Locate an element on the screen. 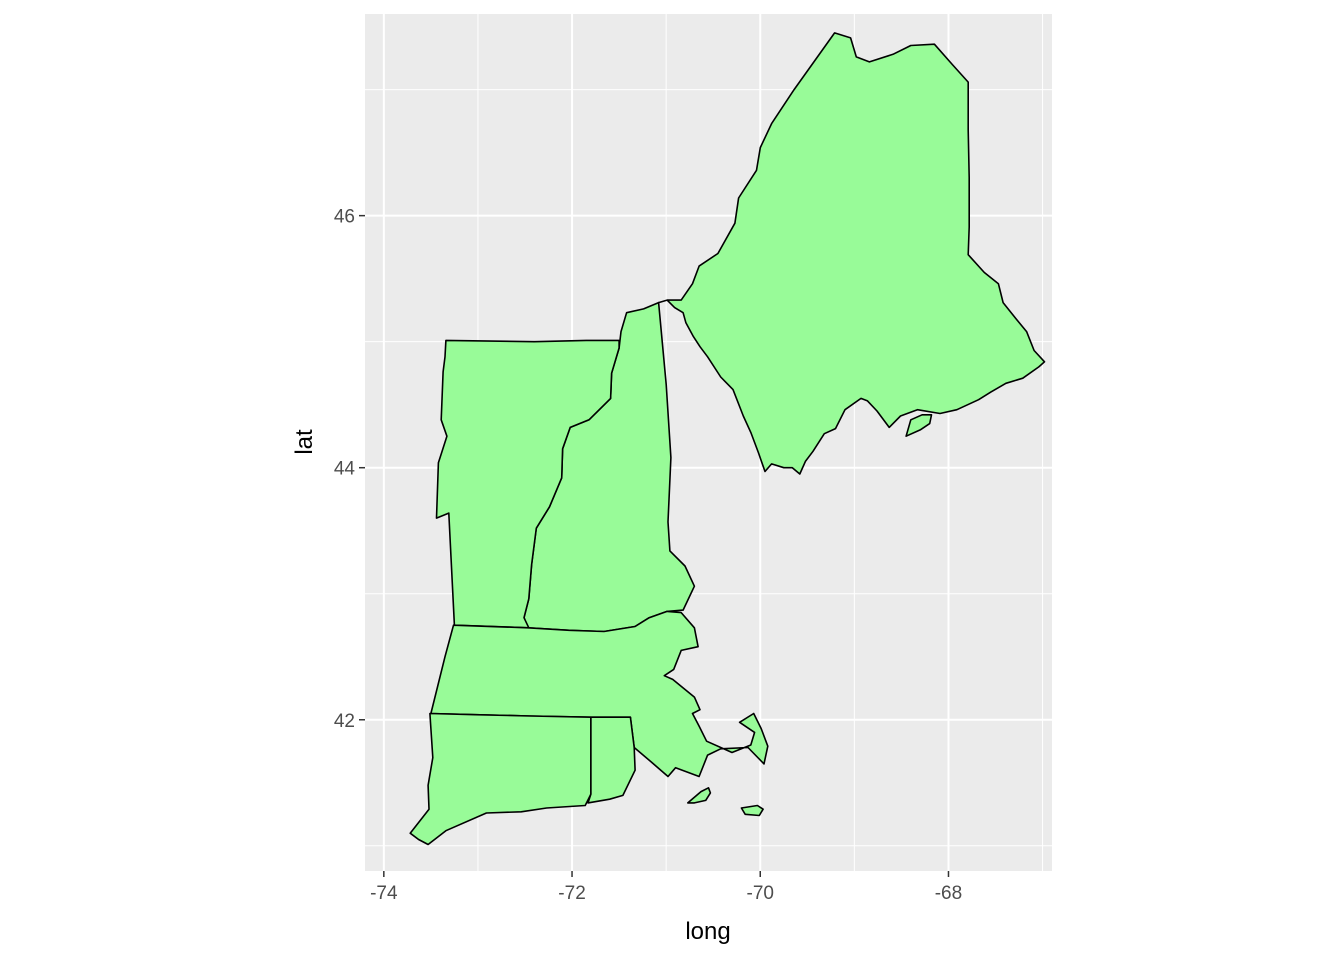  y-tick-label: 42 is located at coordinates (344, 721).